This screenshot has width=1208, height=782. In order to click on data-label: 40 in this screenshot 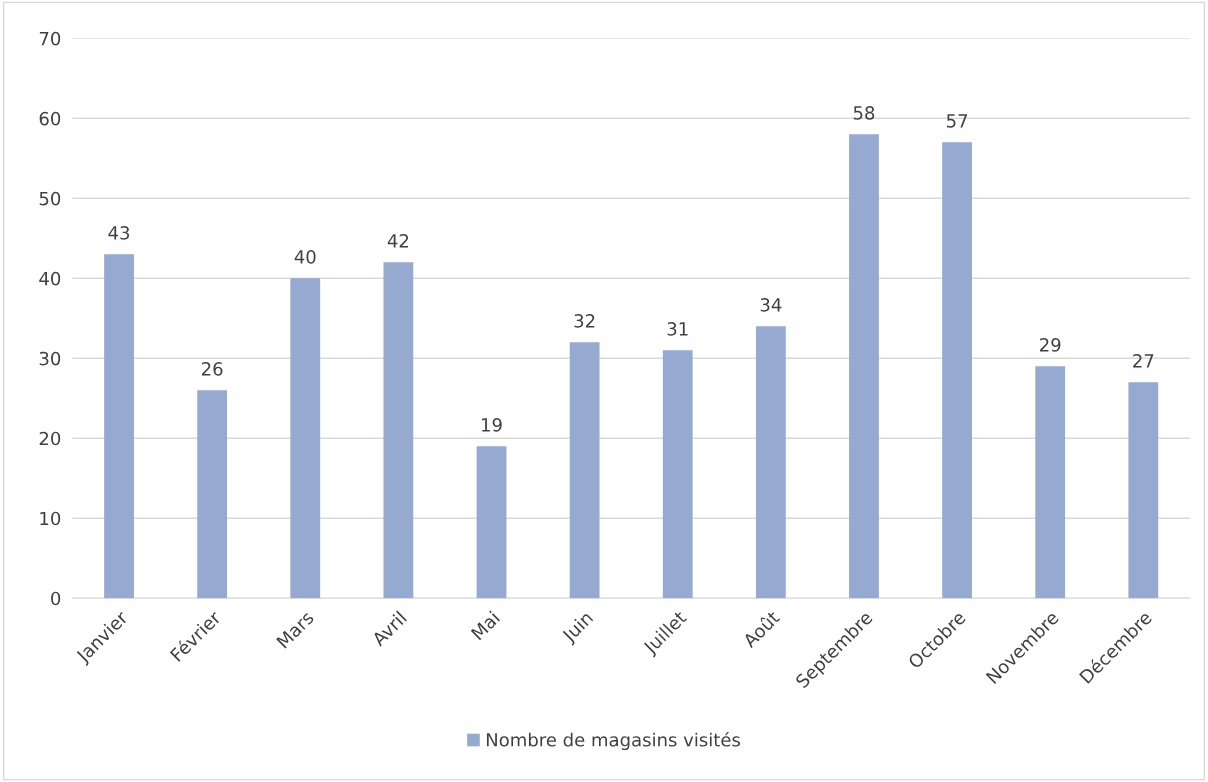, I will do `click(305, 257)`.